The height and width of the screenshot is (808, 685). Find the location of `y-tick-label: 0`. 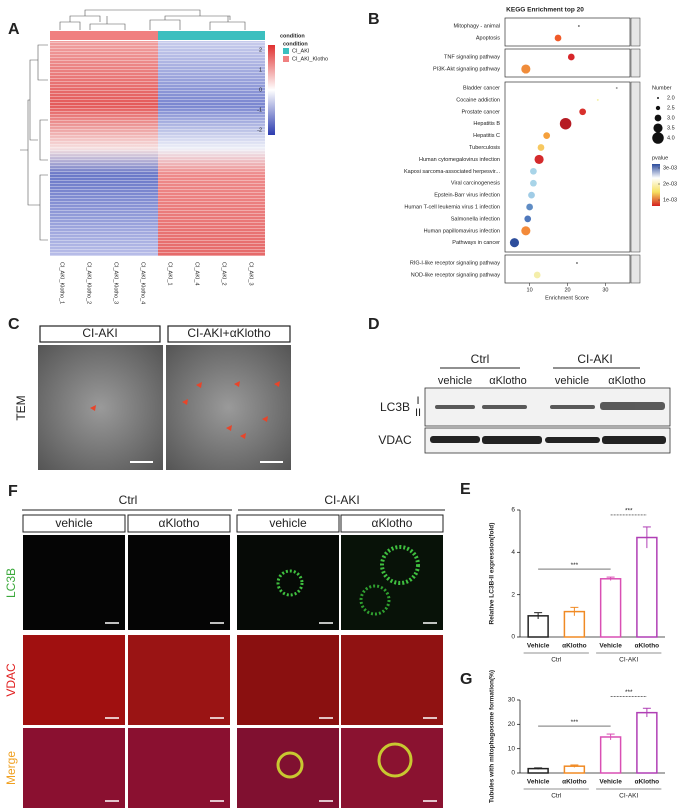

y-tick-label: 0 is located at coordinates (513, 637).